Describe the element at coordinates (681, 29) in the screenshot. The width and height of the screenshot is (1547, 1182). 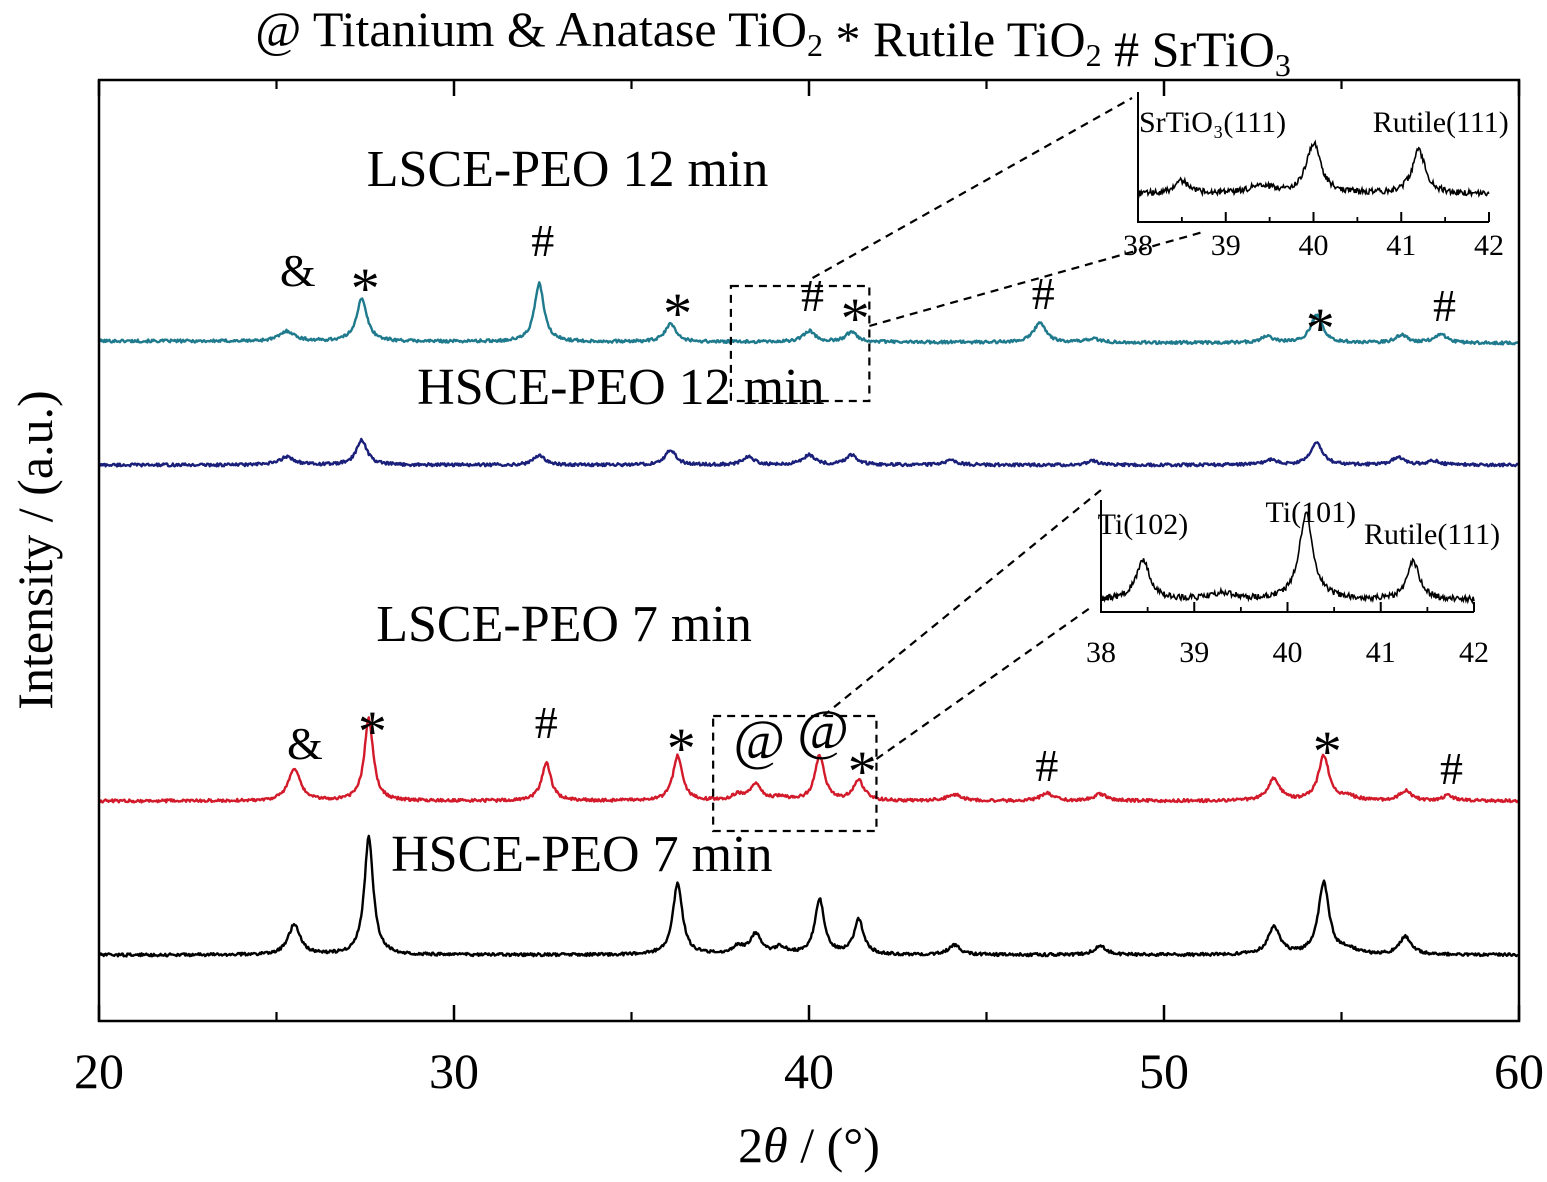
I see `legend-label: Anatase TiO` at that location.